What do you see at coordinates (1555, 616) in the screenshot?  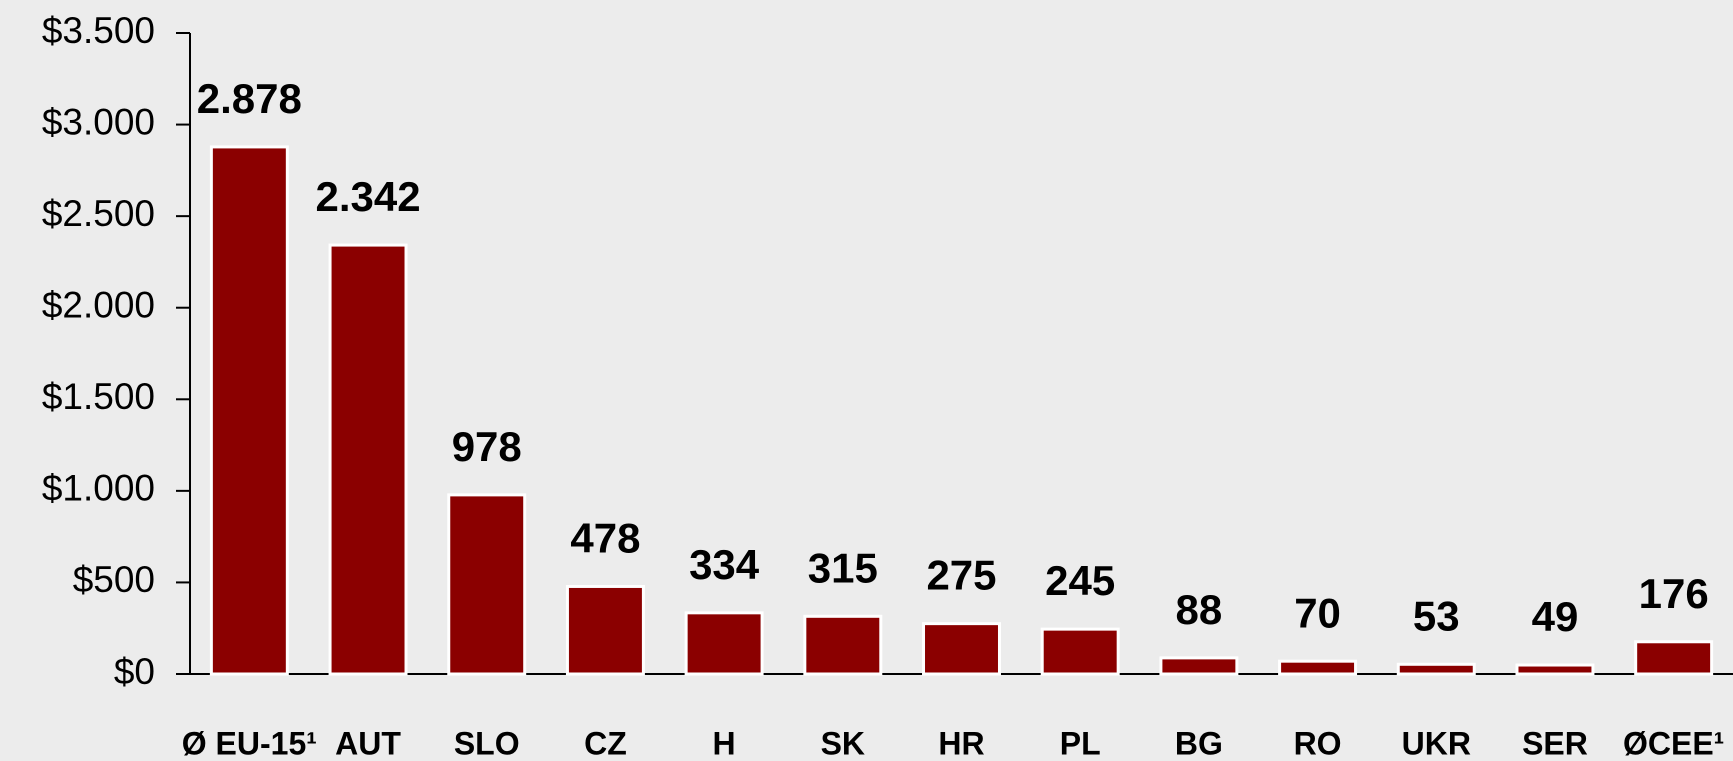 I see `value-label: 49` at bounding box center [1555, 616].